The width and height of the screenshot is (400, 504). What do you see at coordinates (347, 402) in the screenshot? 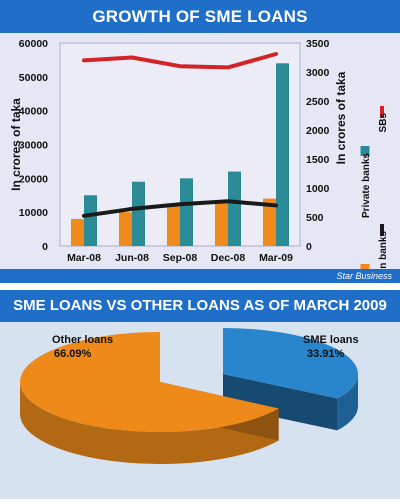
I see `pie-slice-sme-wall` at bounding box center [347, 402].